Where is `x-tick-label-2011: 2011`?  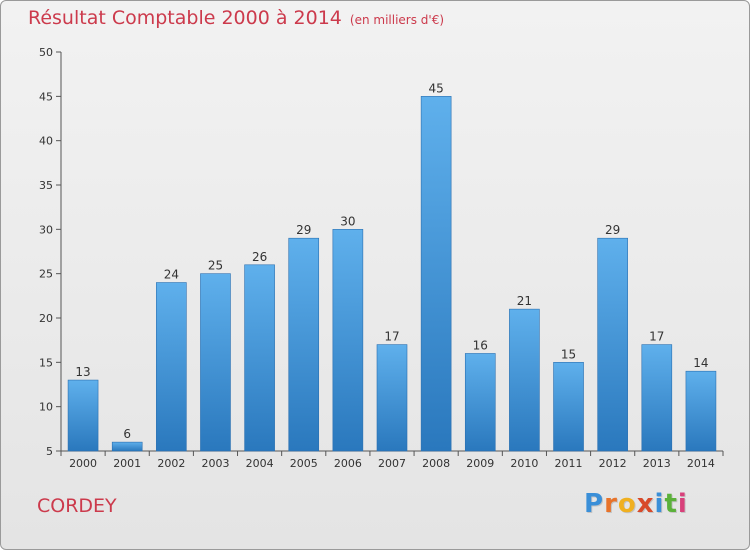 x-tick-label-2011: 2011 is located at coordinates (569, 463).